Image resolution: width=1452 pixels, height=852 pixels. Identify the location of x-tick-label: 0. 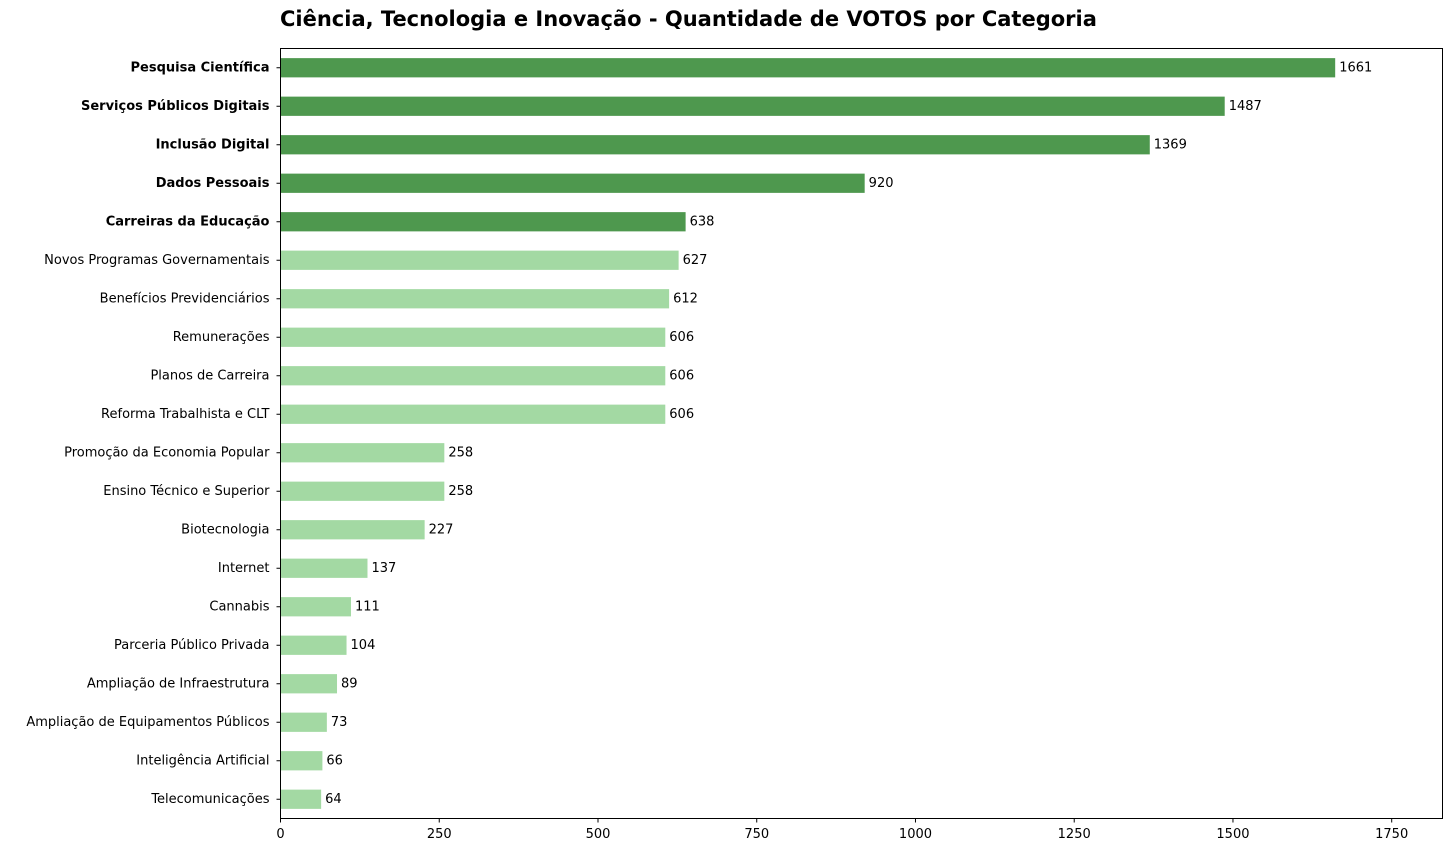
(280, 834).